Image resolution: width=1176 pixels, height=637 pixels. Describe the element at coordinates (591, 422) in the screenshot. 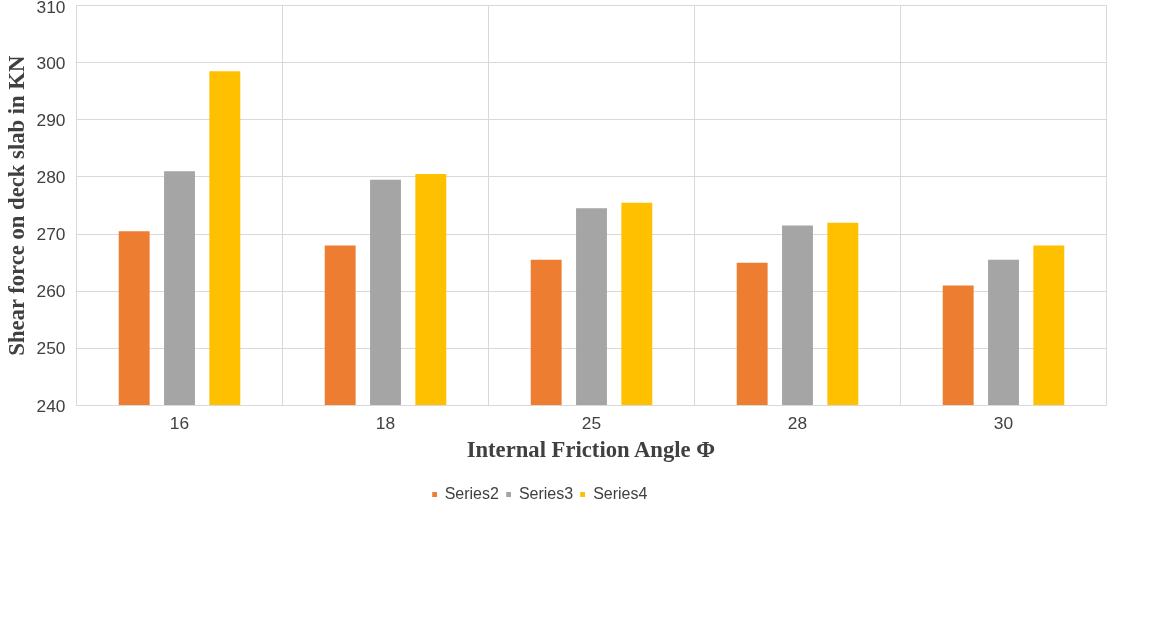

I see `x-tick-label: 25` at that location.